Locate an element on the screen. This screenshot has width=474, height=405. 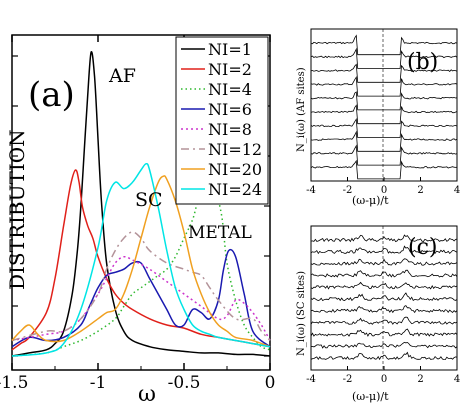
panel-b-traces is located at coordinates (384, 107).